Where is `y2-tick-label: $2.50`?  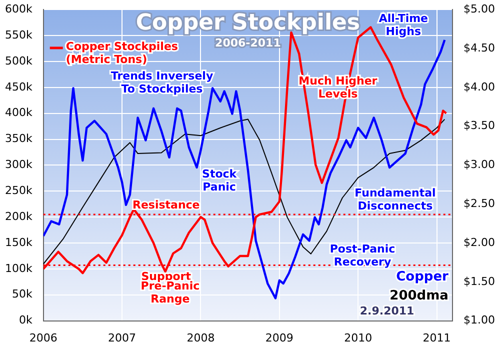 y2-tick-label: $2.50 is located at coordinates (480, 203).